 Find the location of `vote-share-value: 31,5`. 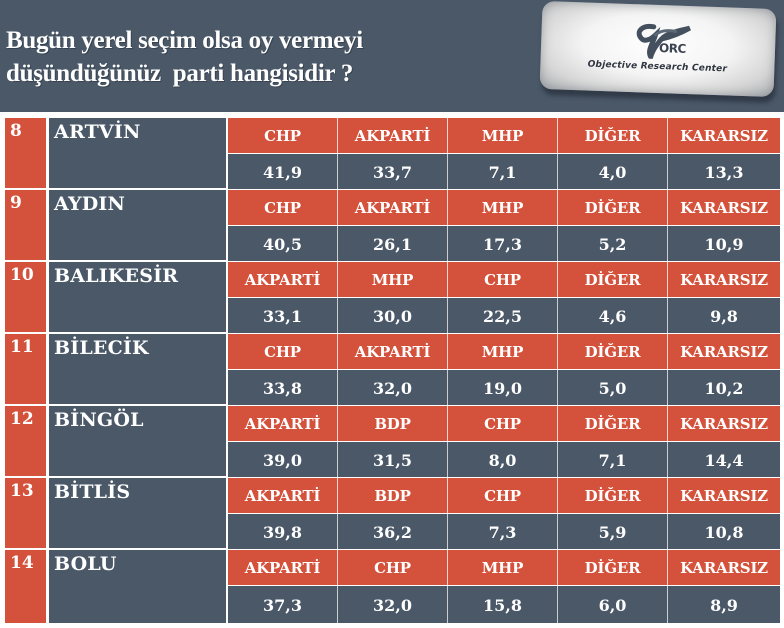

vote-share-value: 31,5 is located at coordinates (393, 459).